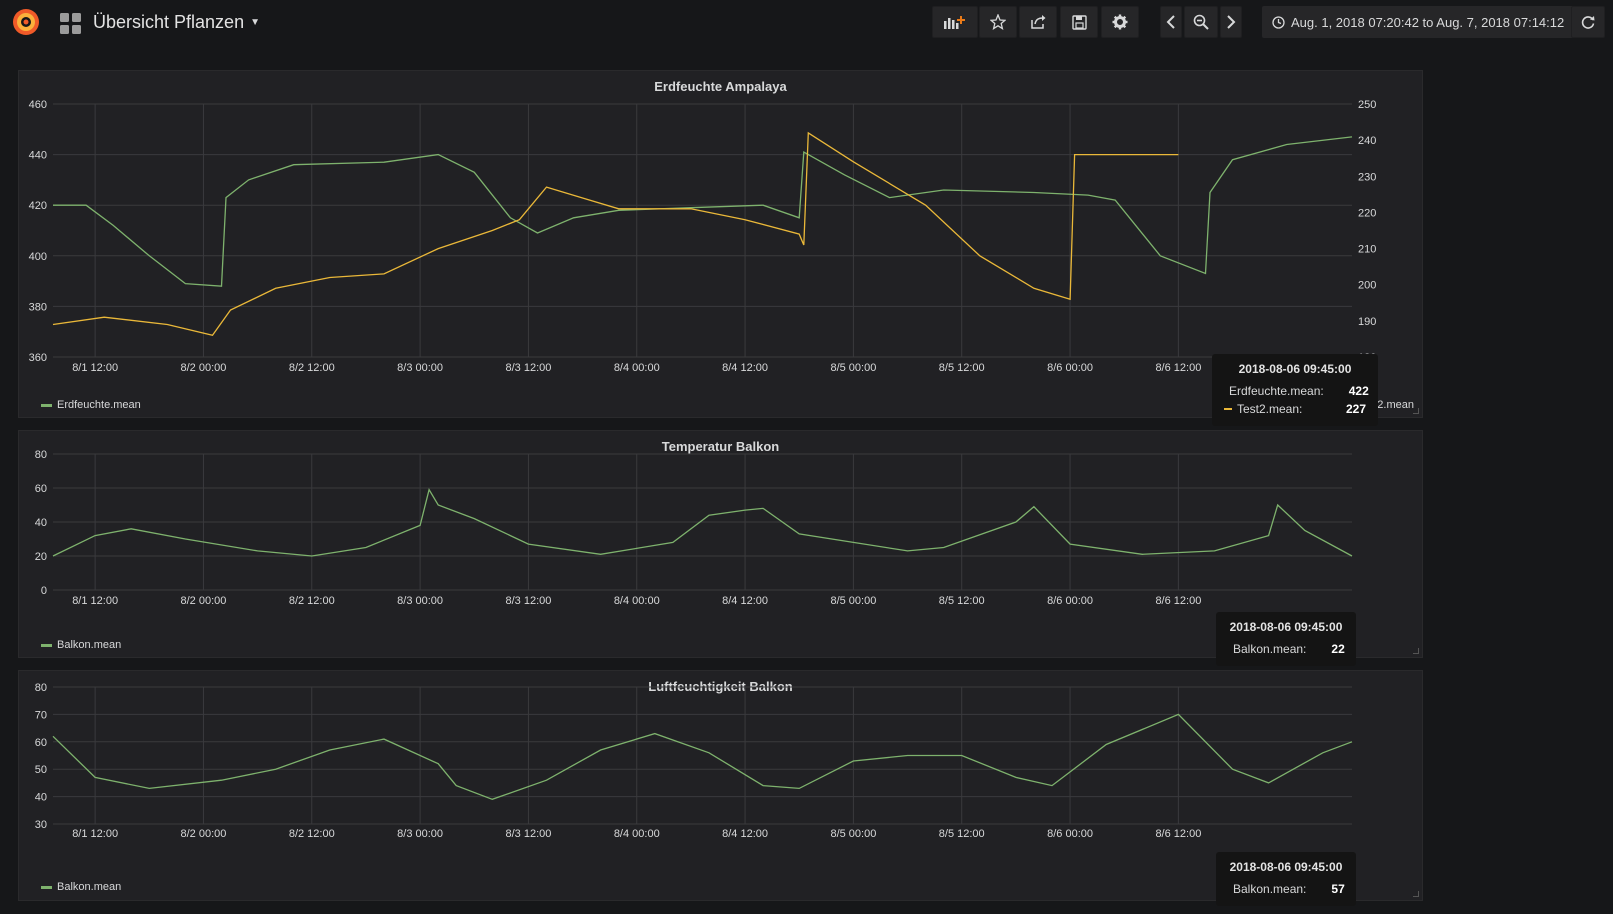 The image size is (1613, 914). Describe the element at coordinates (71, 24) in the screenshot. I see `dashboard-grid-icon` at that location.